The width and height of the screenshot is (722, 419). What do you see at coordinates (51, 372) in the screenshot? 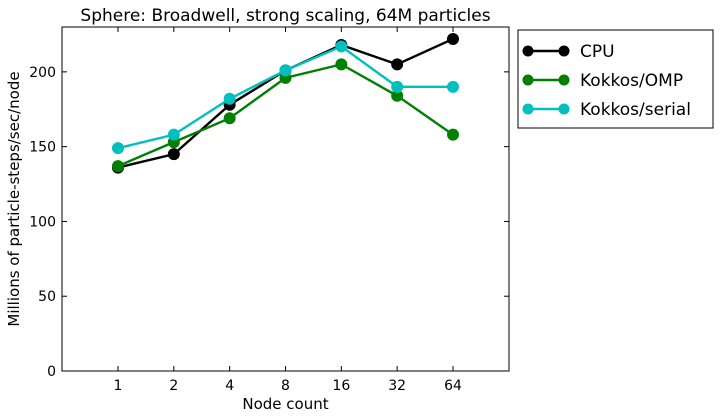
I see `y-tick-label: 0` at bounding box center [51, 372].